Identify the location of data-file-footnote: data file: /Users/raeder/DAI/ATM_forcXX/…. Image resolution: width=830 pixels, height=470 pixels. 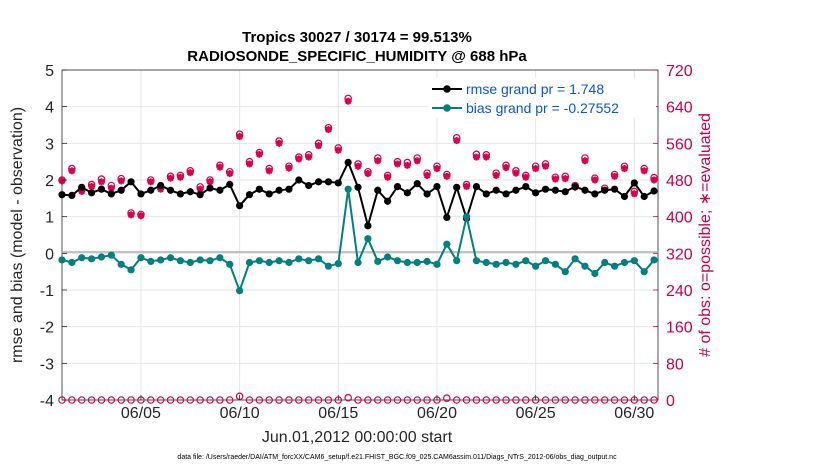
(397, 457).